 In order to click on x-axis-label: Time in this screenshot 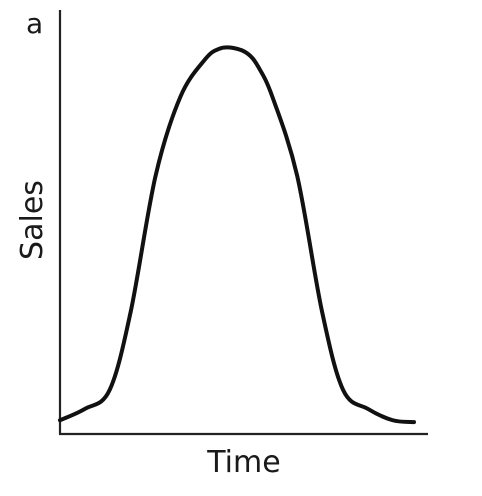, I will do `click(244, 462)`.